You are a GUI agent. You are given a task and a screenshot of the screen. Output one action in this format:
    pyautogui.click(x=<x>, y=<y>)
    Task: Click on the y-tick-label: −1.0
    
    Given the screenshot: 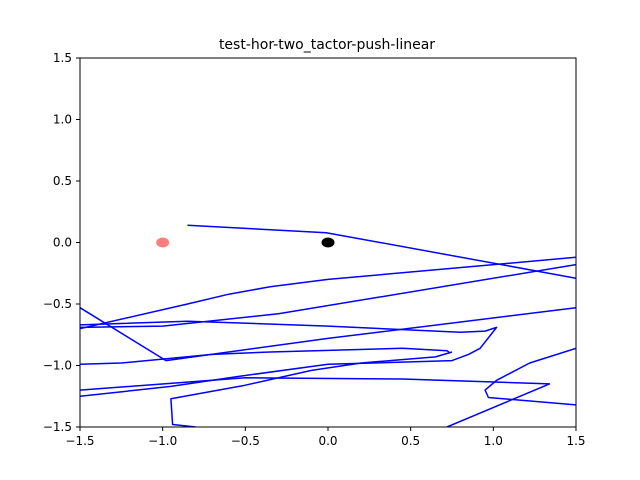 What is the action you would take?
    pyautogui.click(x=57, y=366)
    